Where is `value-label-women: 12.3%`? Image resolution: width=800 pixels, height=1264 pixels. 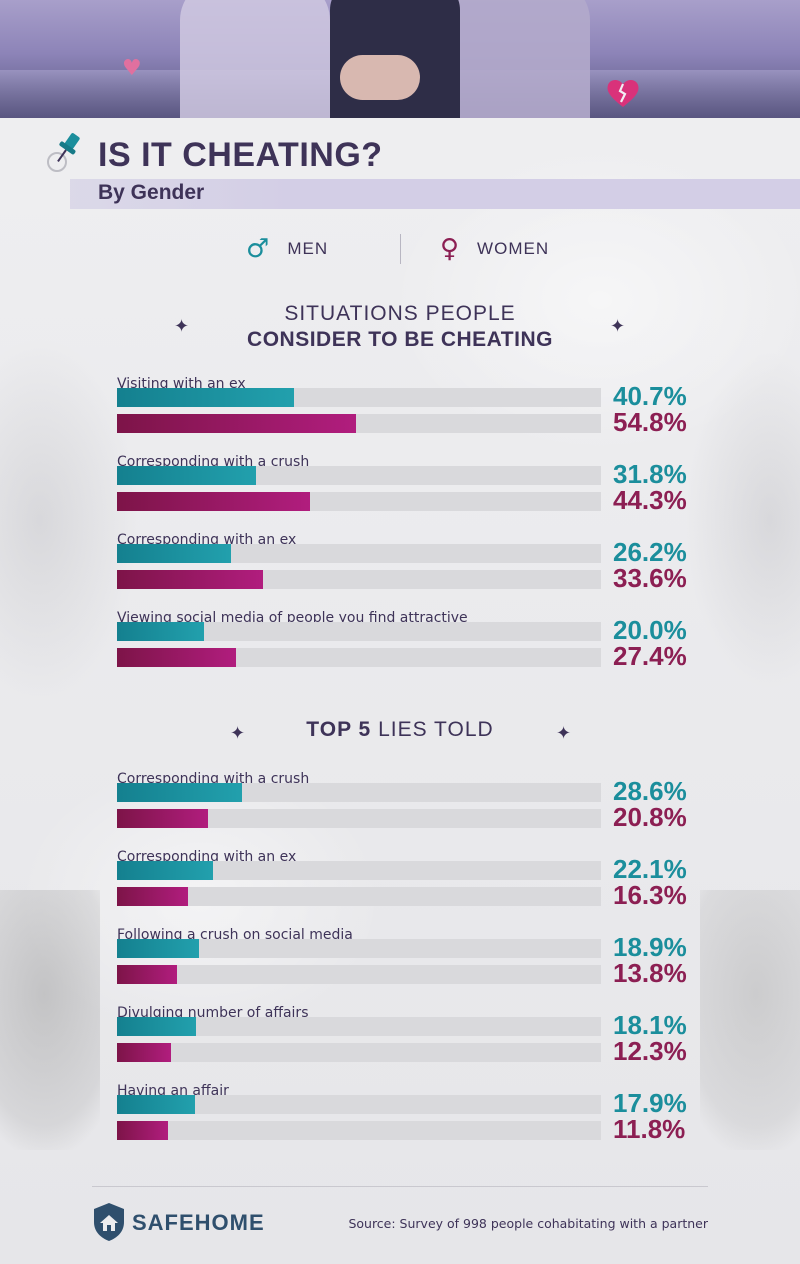 value-label-women: 12.3% is located at coordinates (650, 1051).